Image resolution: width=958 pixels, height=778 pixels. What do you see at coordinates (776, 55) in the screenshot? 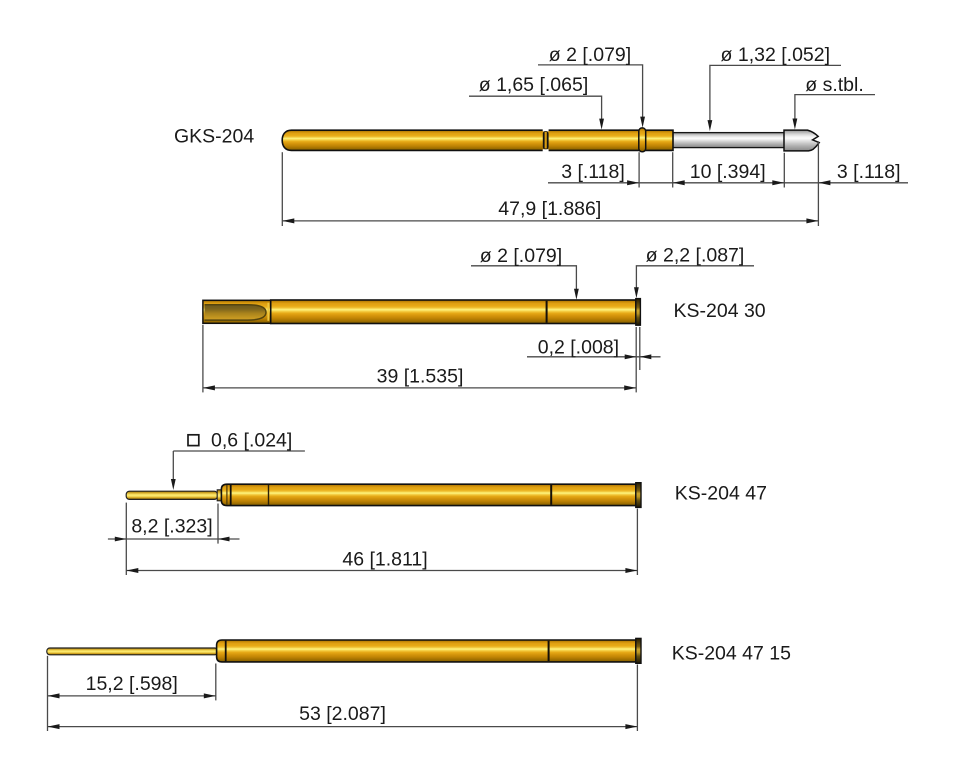
I see `svg-text: ø 1,32 [.052]` at bounding box center [776, 55].